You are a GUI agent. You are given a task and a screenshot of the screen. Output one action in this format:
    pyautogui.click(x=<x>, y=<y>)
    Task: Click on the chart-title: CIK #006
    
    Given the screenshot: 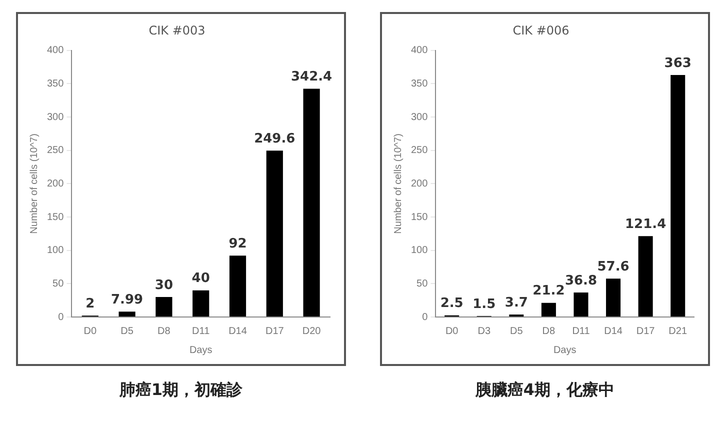 What is the action you would take?
    pyautogui.click(x=541, y=30)
    